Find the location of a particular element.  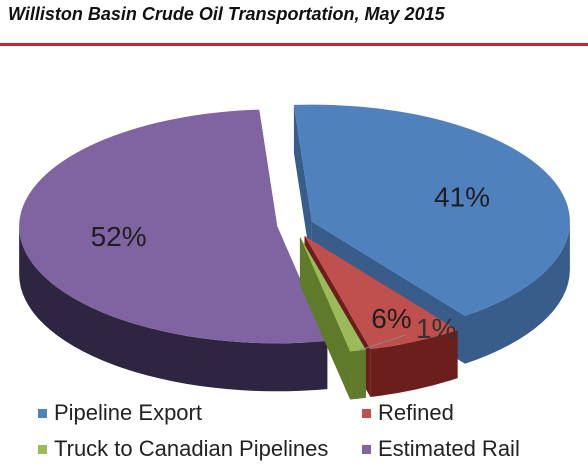

pie-slice-top-truck-to-canadian-pipelines is located at coordinates (332, 294).